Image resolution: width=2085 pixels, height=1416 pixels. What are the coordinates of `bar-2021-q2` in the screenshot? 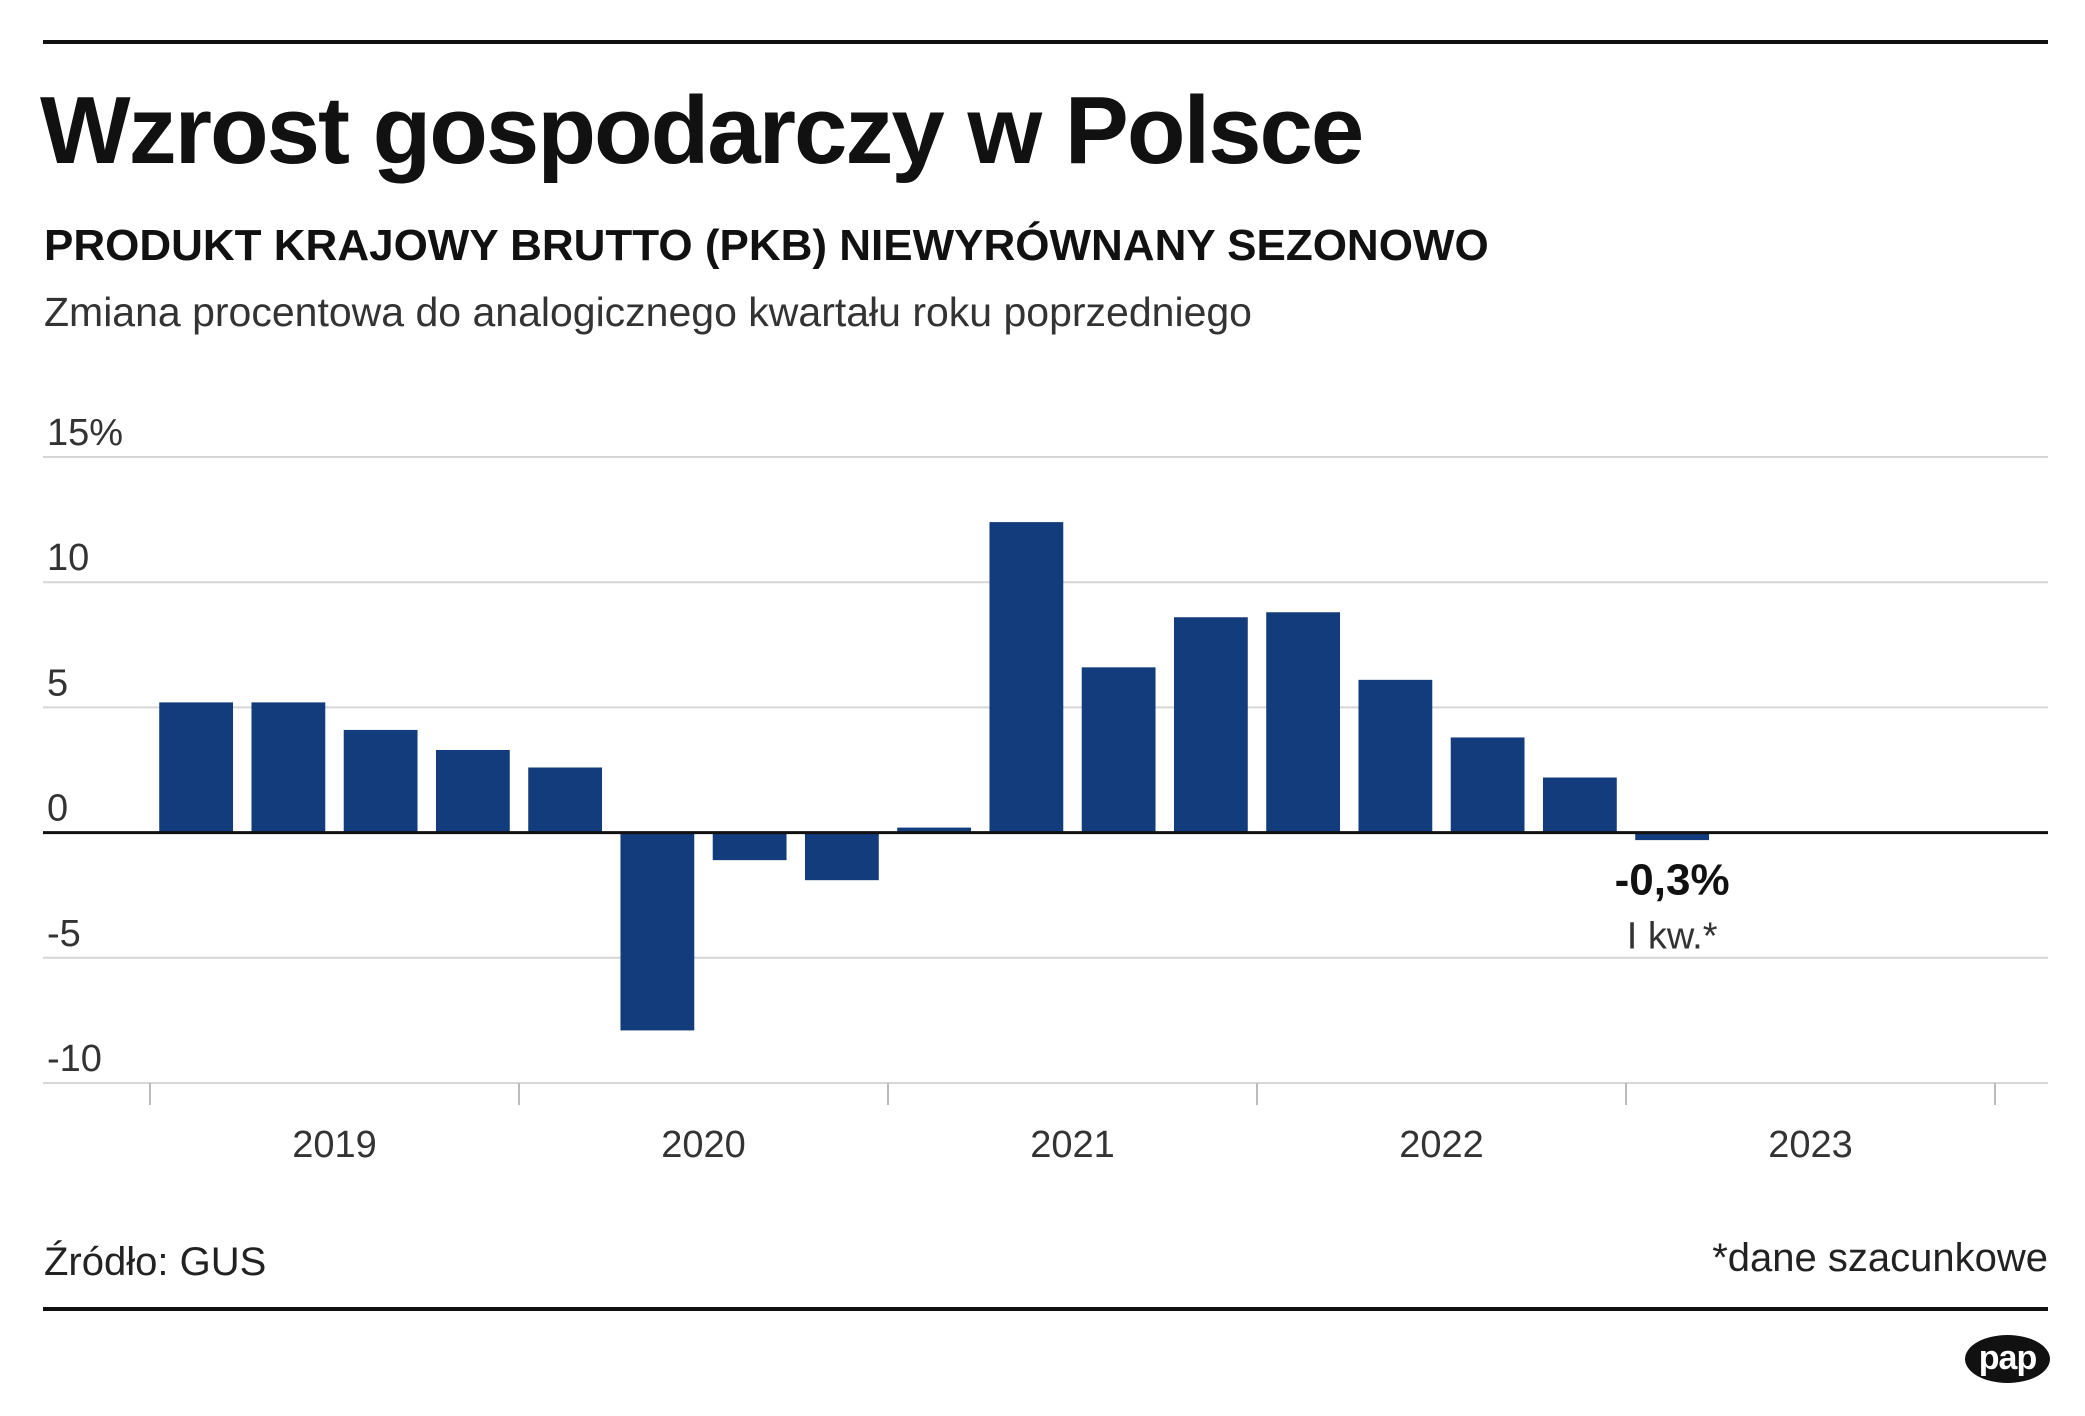 It's located at (1026, 677).